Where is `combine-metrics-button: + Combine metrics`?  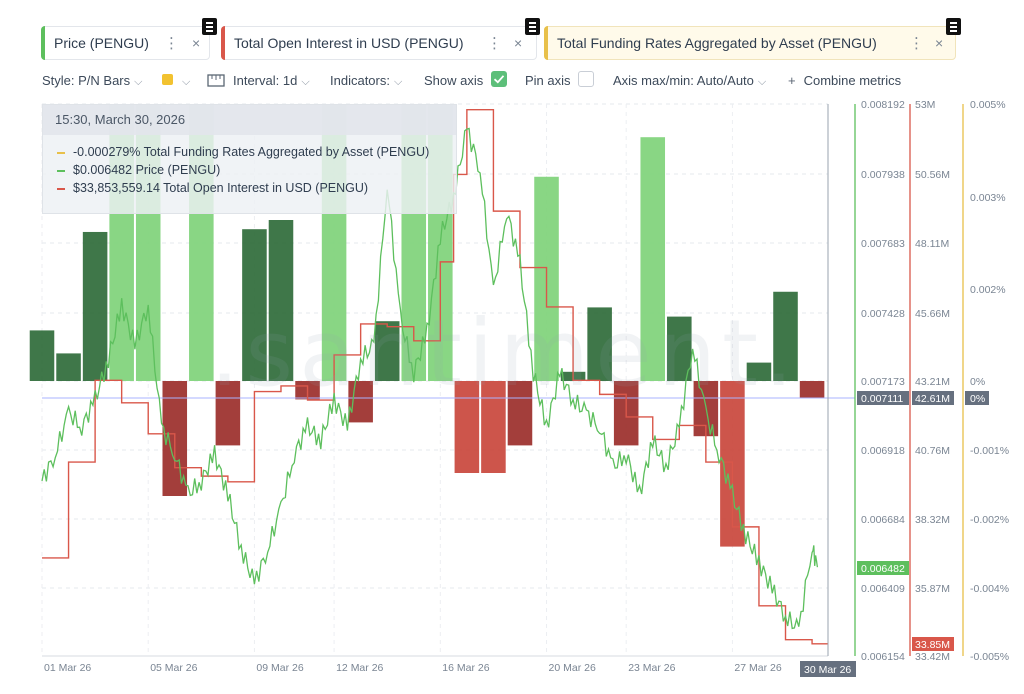
combine-metrics-button: + Combine metrics is located at coordinates (844, 80).